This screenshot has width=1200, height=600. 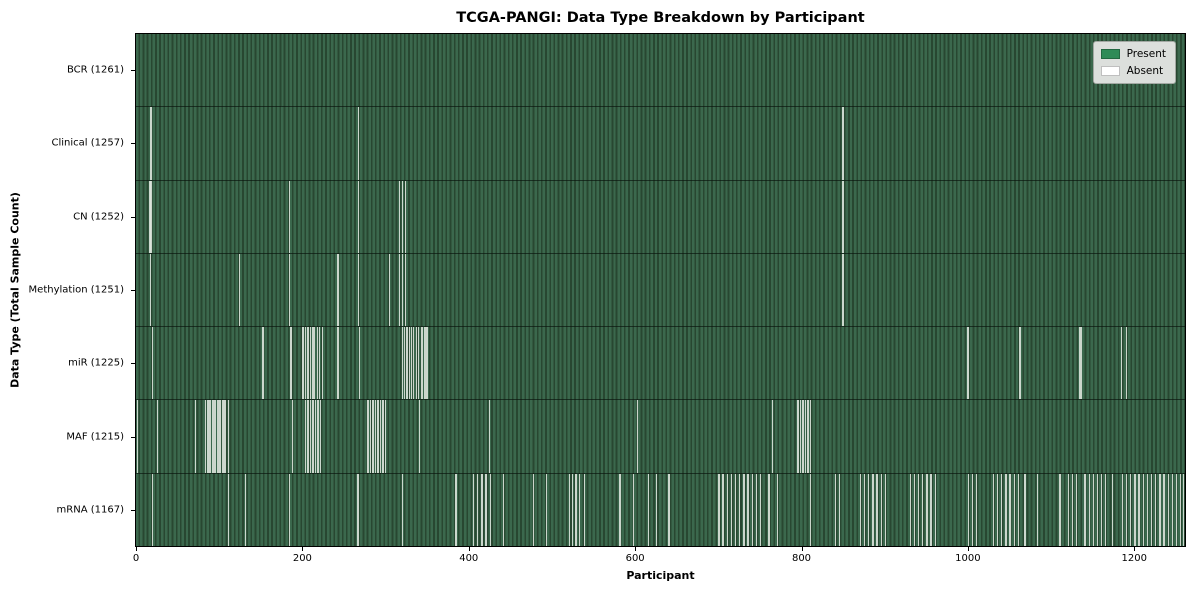 What do you see at coordinates (1133, 71) in the screenshot?
I see `legend-entry-absent: Absent` at bounding box center [1133, 71].